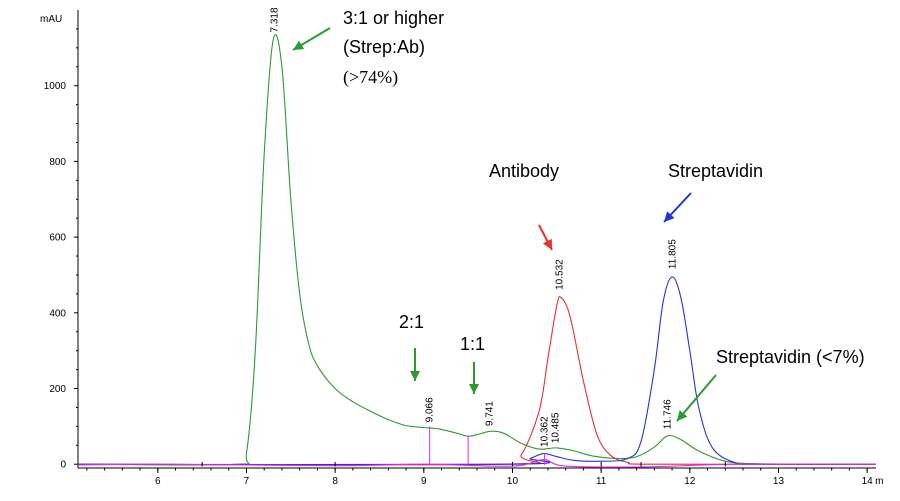 The image size is (900, 501). What do you see at coordinates (55, 86) in the screenshot?
I see `y-tick-label: 1000` at bounding box center [55, 86].